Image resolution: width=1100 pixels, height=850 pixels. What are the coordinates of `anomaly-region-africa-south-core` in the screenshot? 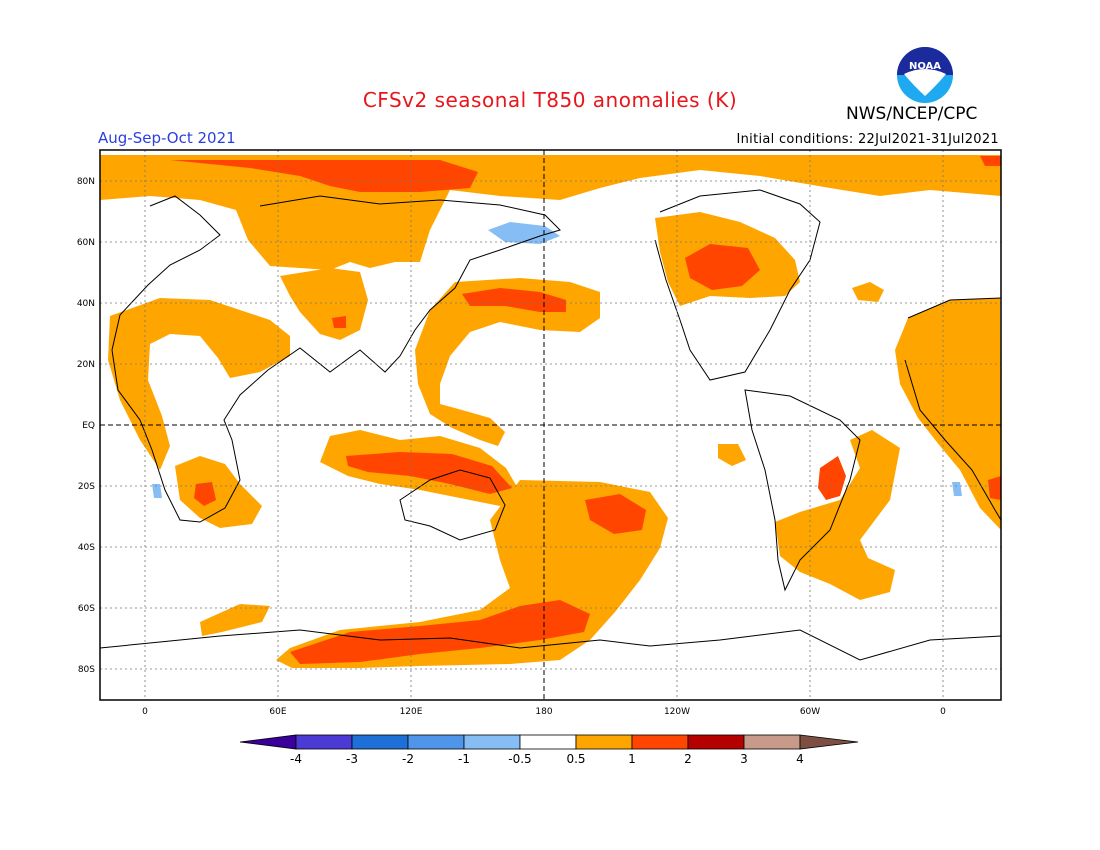 It's located at (205, 494).